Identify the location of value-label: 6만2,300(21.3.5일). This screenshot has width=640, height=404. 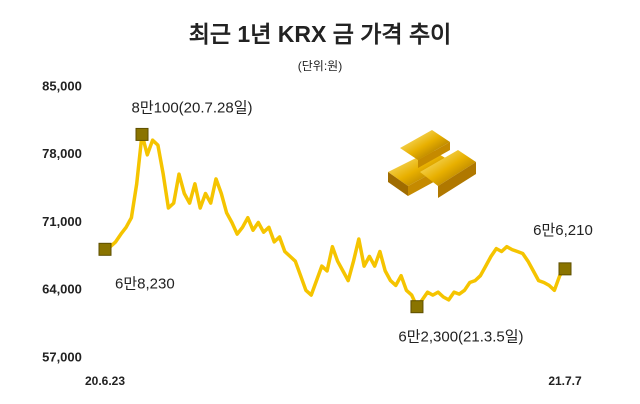
(460, 337).